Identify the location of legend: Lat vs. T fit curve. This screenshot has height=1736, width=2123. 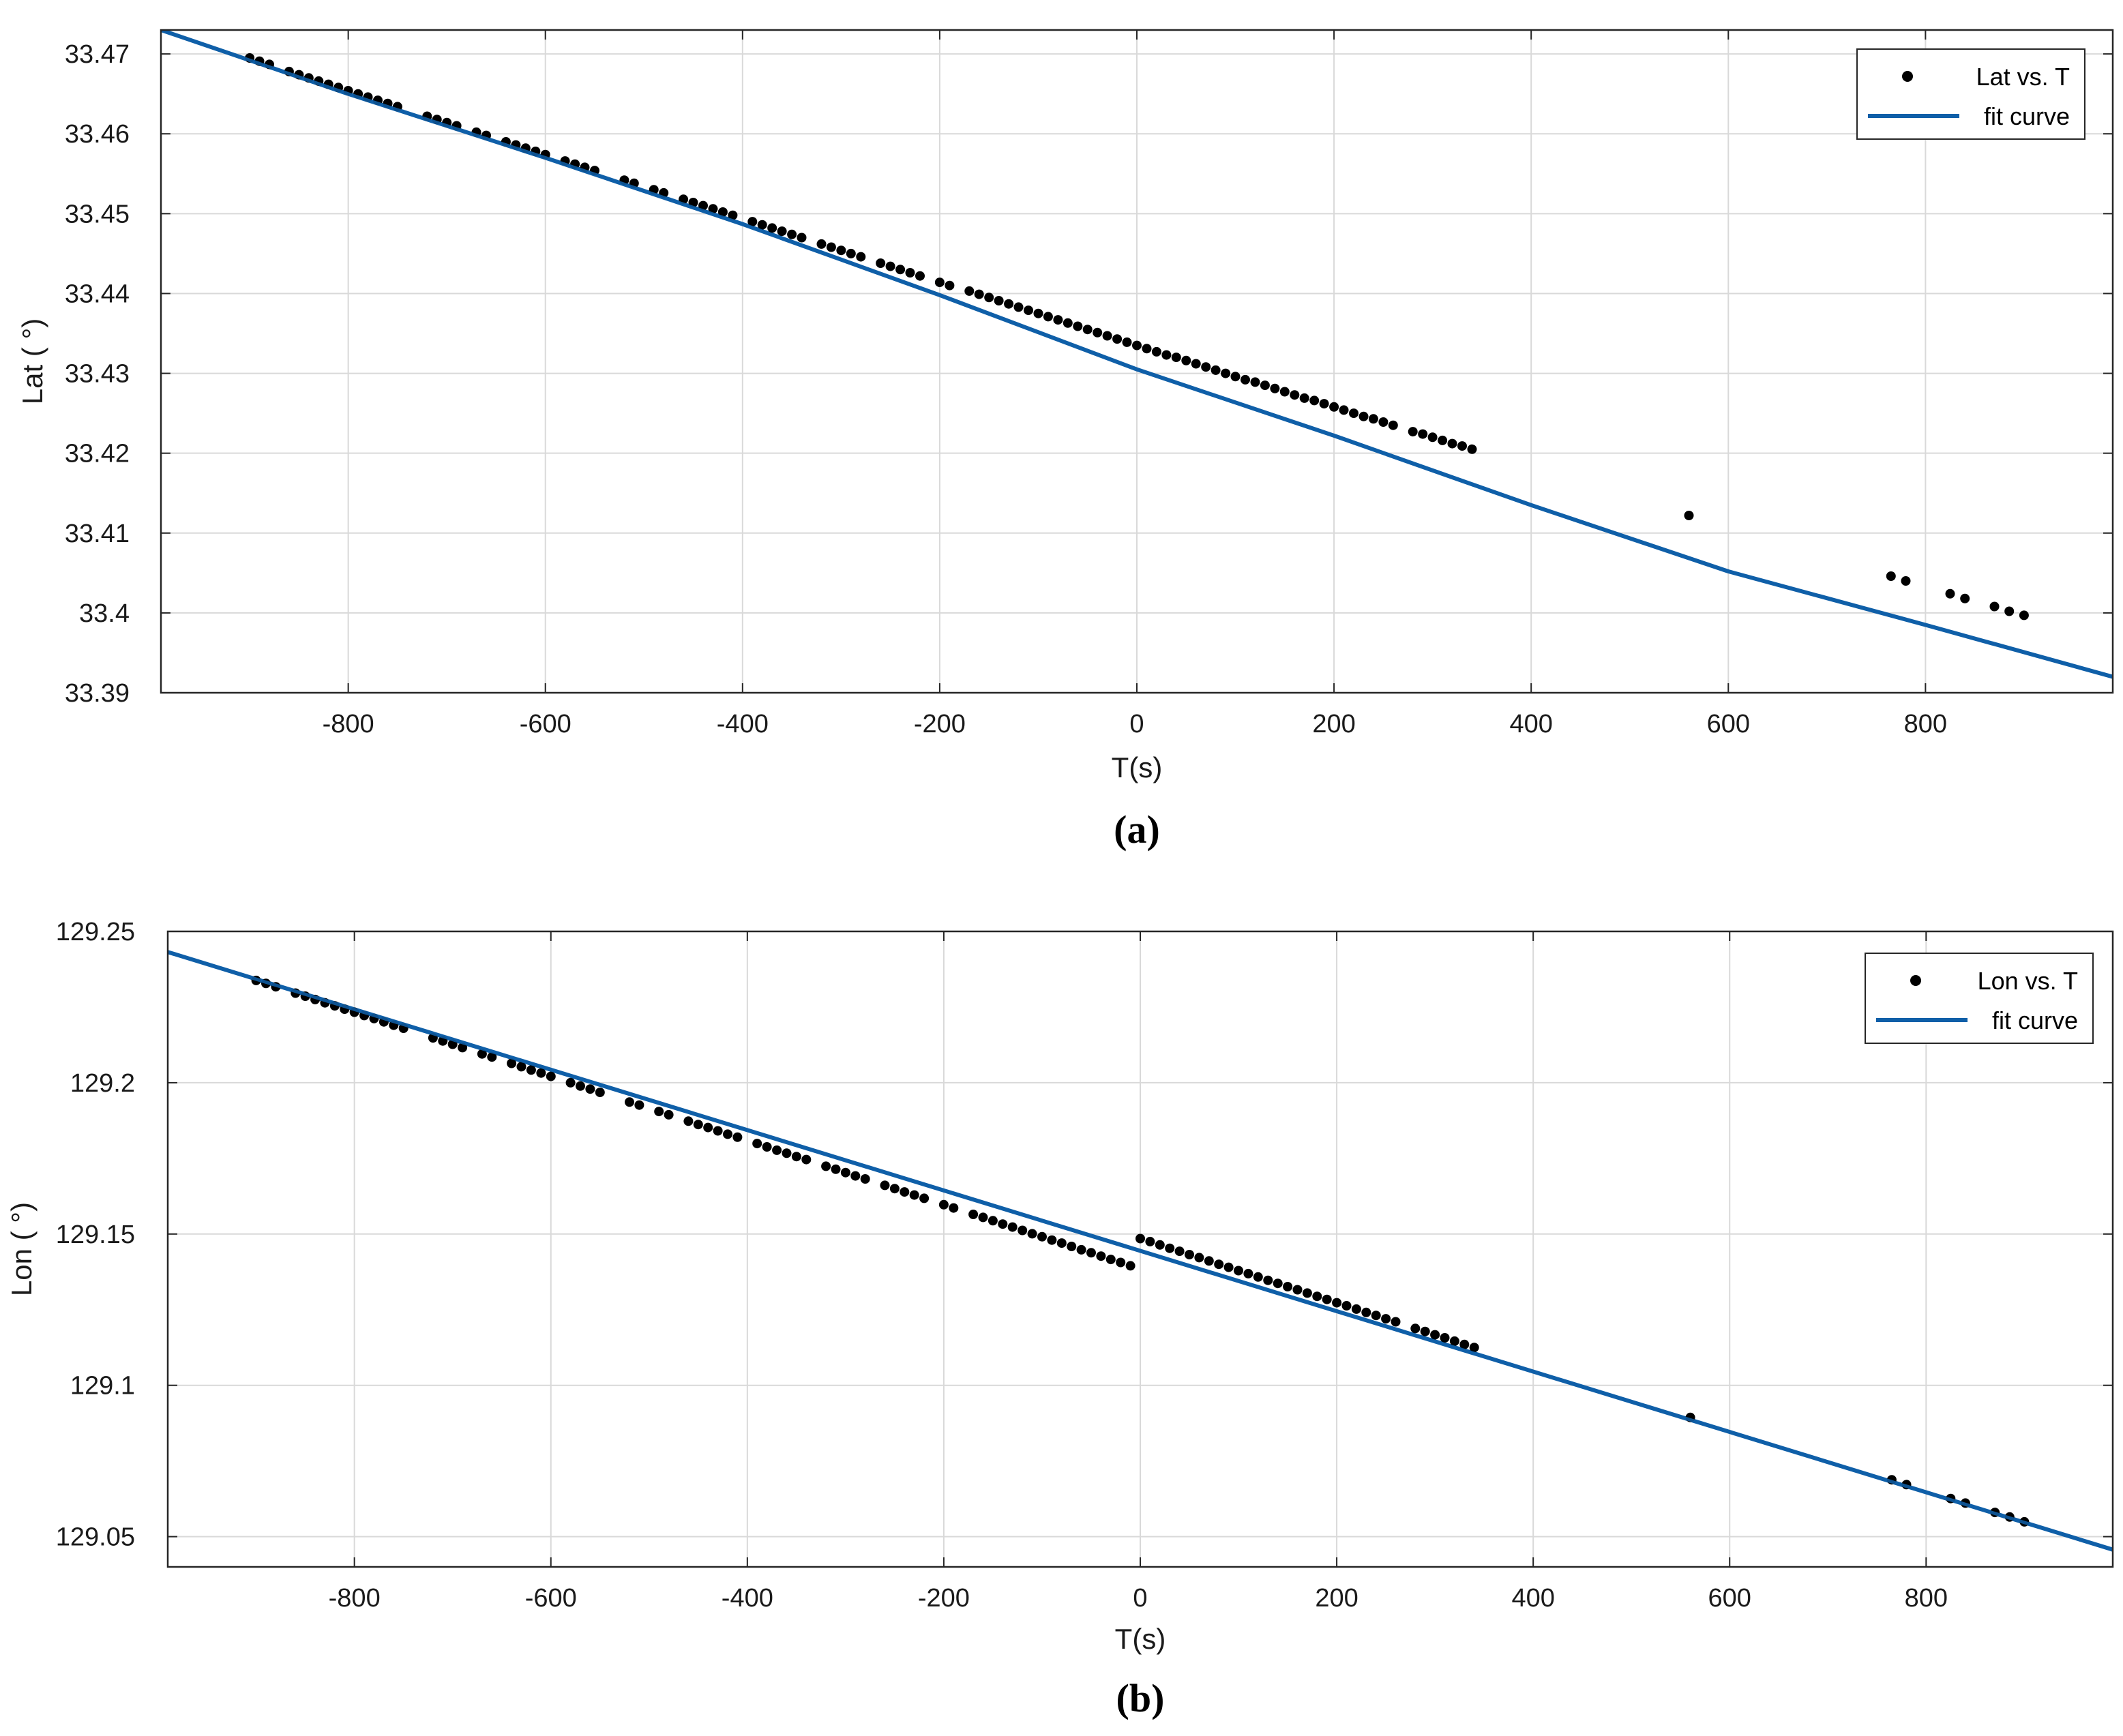
(1970, 94).